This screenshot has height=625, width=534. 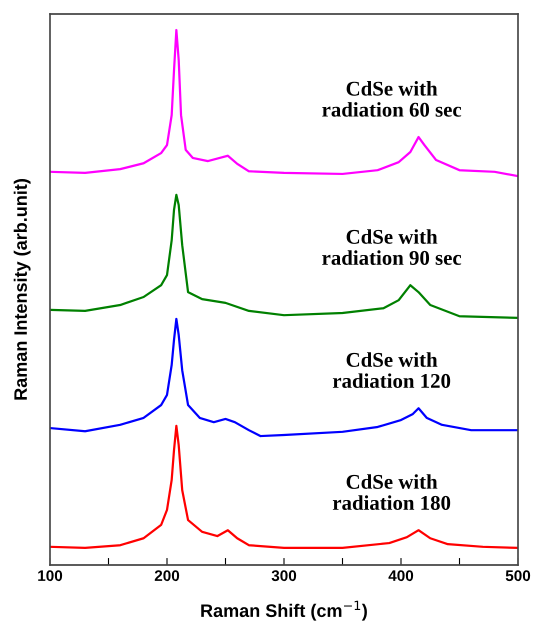 I want to click on x-tick-label: 500, so click(x=518, y=576).